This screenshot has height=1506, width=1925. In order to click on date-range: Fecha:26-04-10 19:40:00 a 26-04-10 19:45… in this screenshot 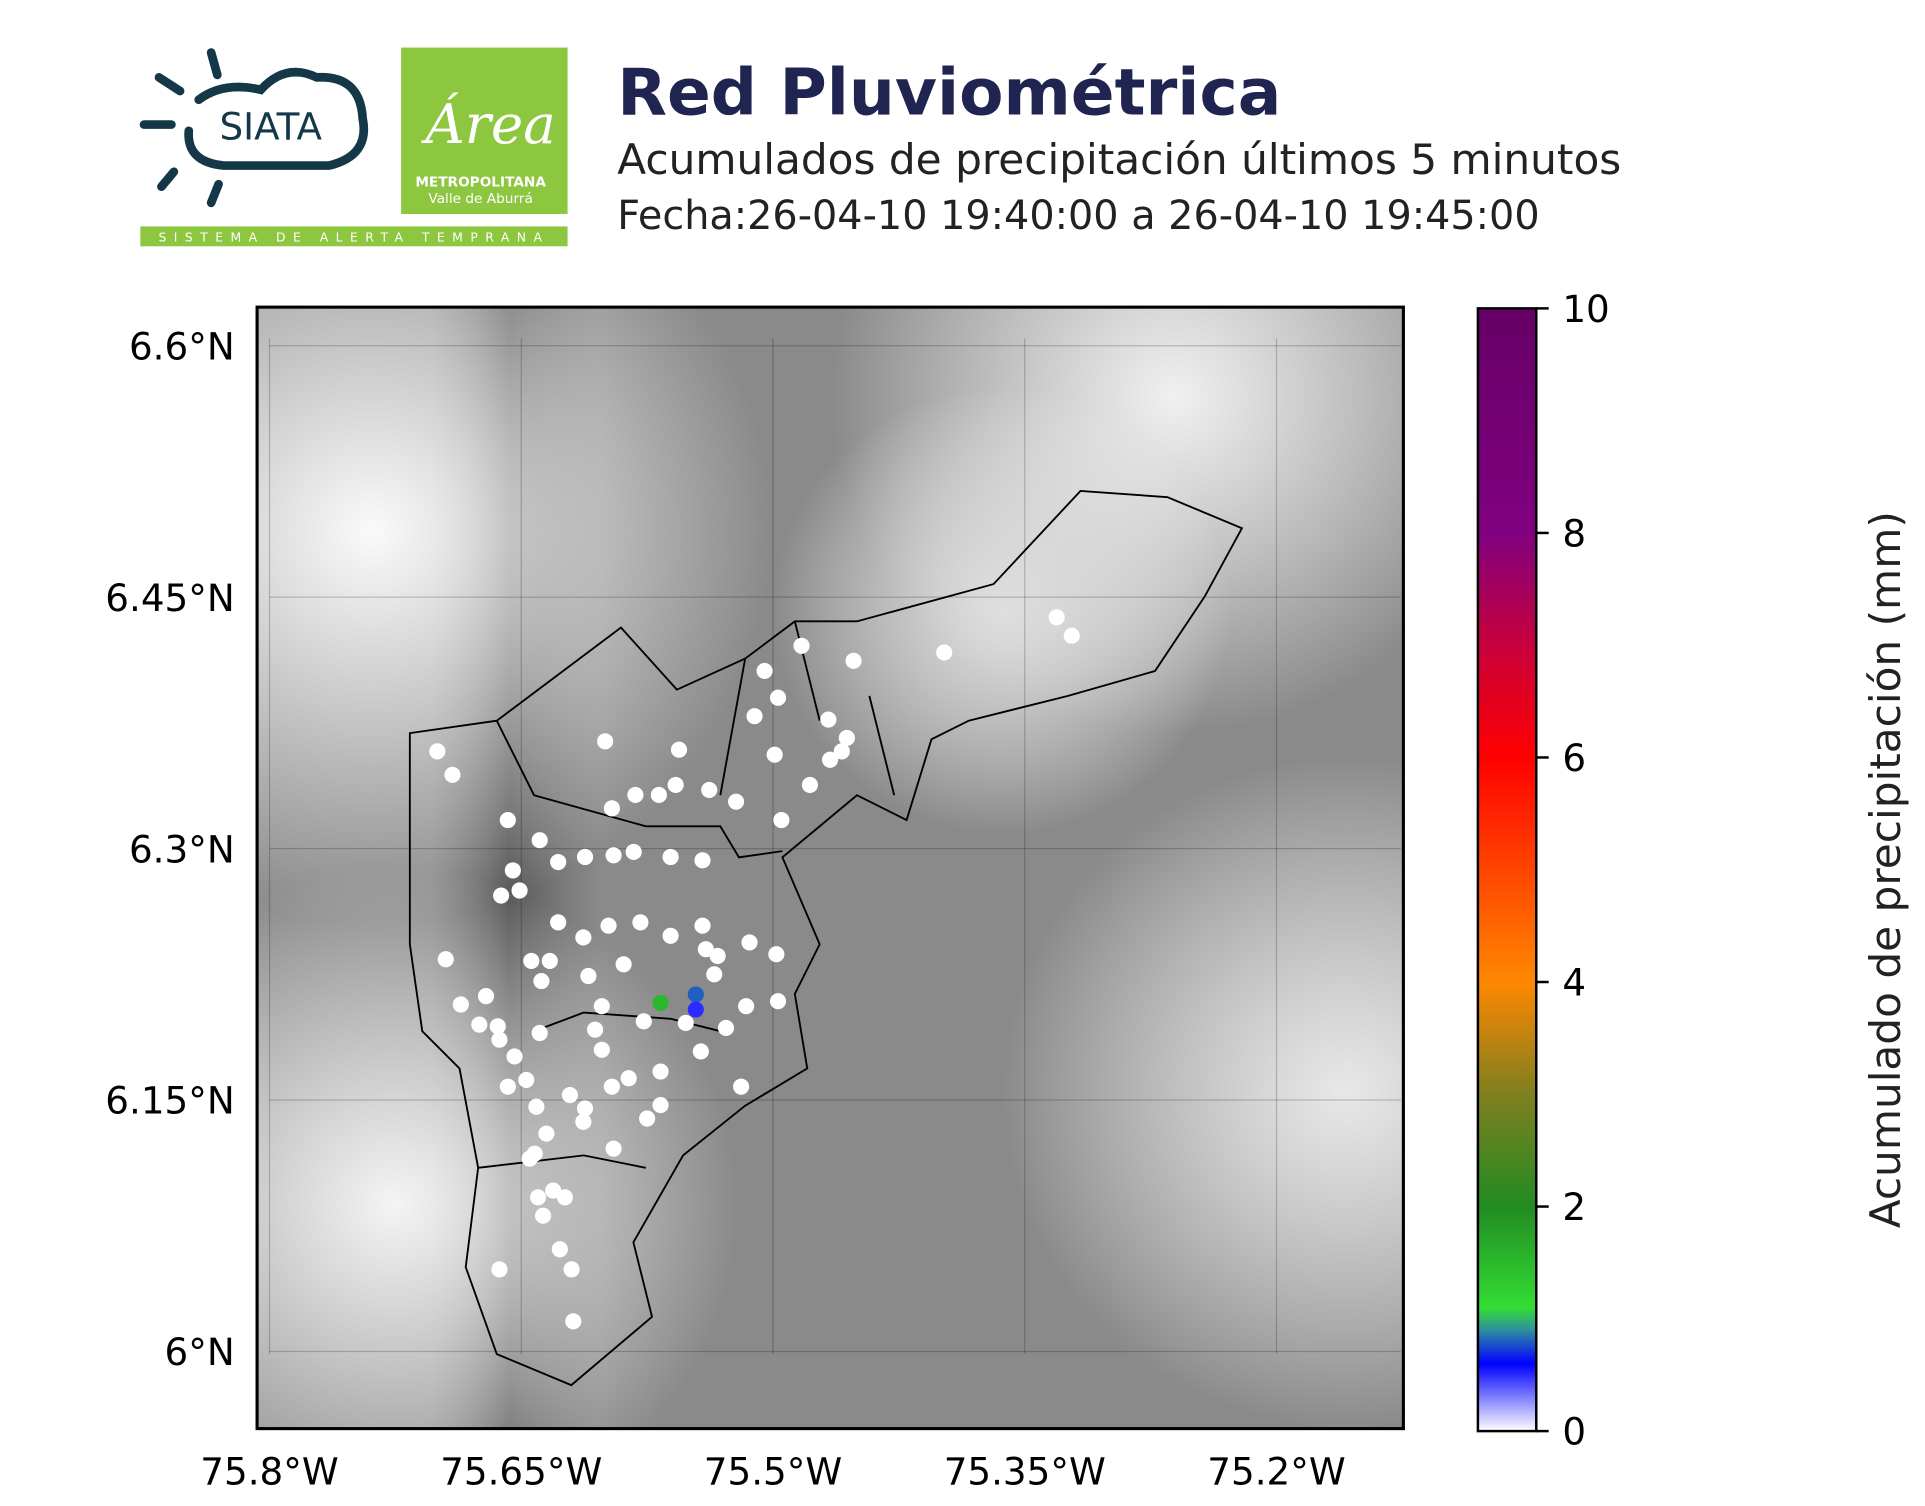, I will do `click(1078, 216)`.